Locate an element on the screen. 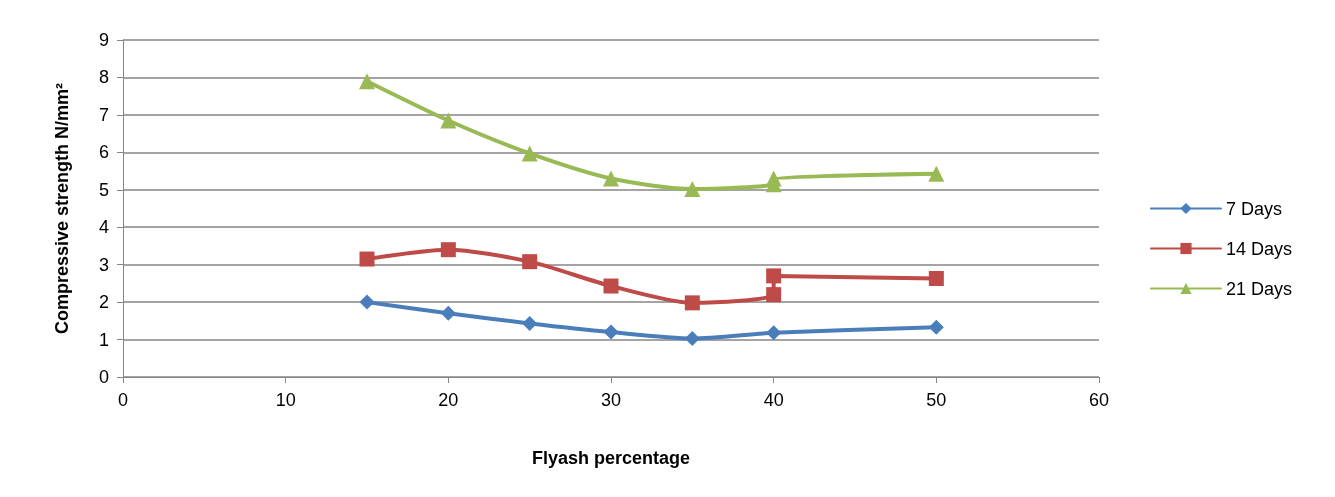  y-tick-label: 0 is located at coordinates (103, 377).